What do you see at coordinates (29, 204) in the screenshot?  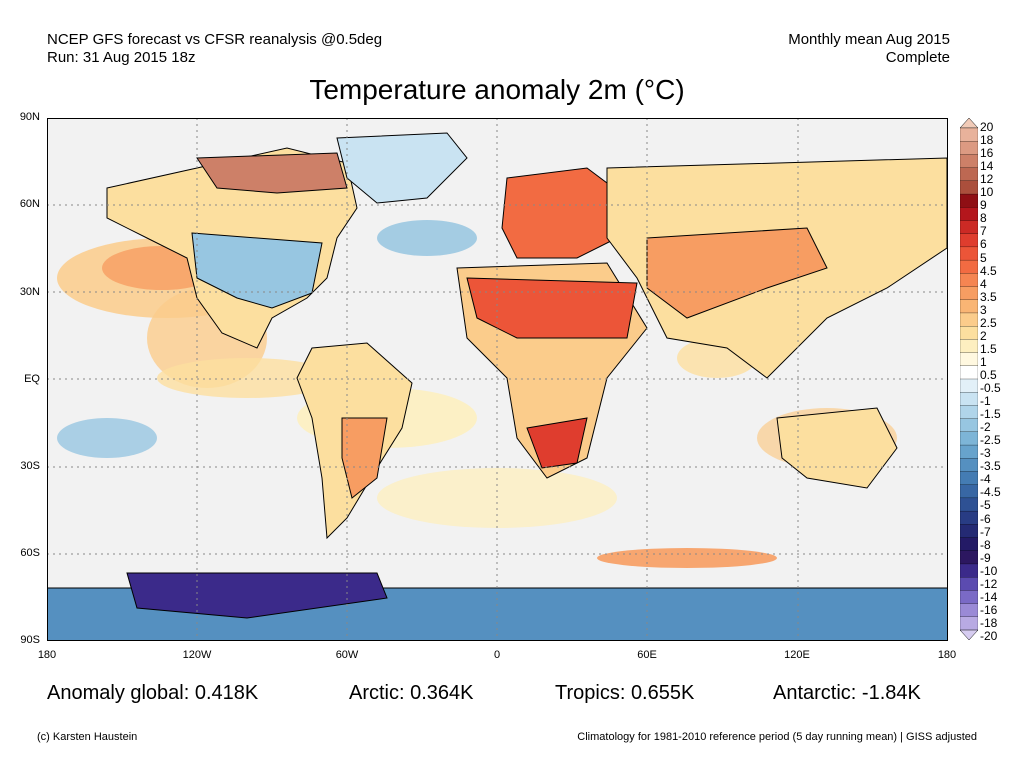 I see `lat-label-60n: 60N` at bounding box center [29, 204].